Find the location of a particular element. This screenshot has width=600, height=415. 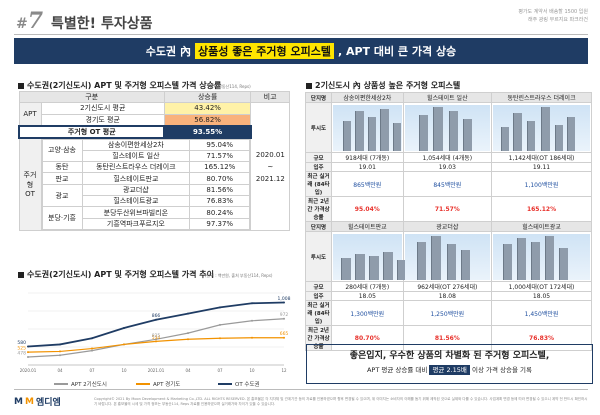

x-tick-label: 10 is located at coordinates (252, 370).